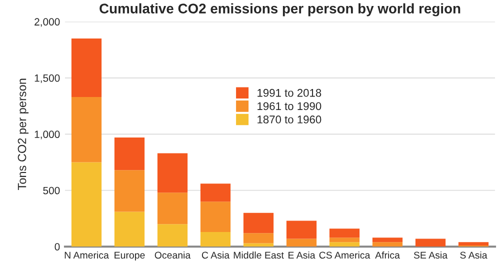  Describe the element at coordinates (431, 255) in the screenshot. I see `x-tick-label: SE Asia` at that location.